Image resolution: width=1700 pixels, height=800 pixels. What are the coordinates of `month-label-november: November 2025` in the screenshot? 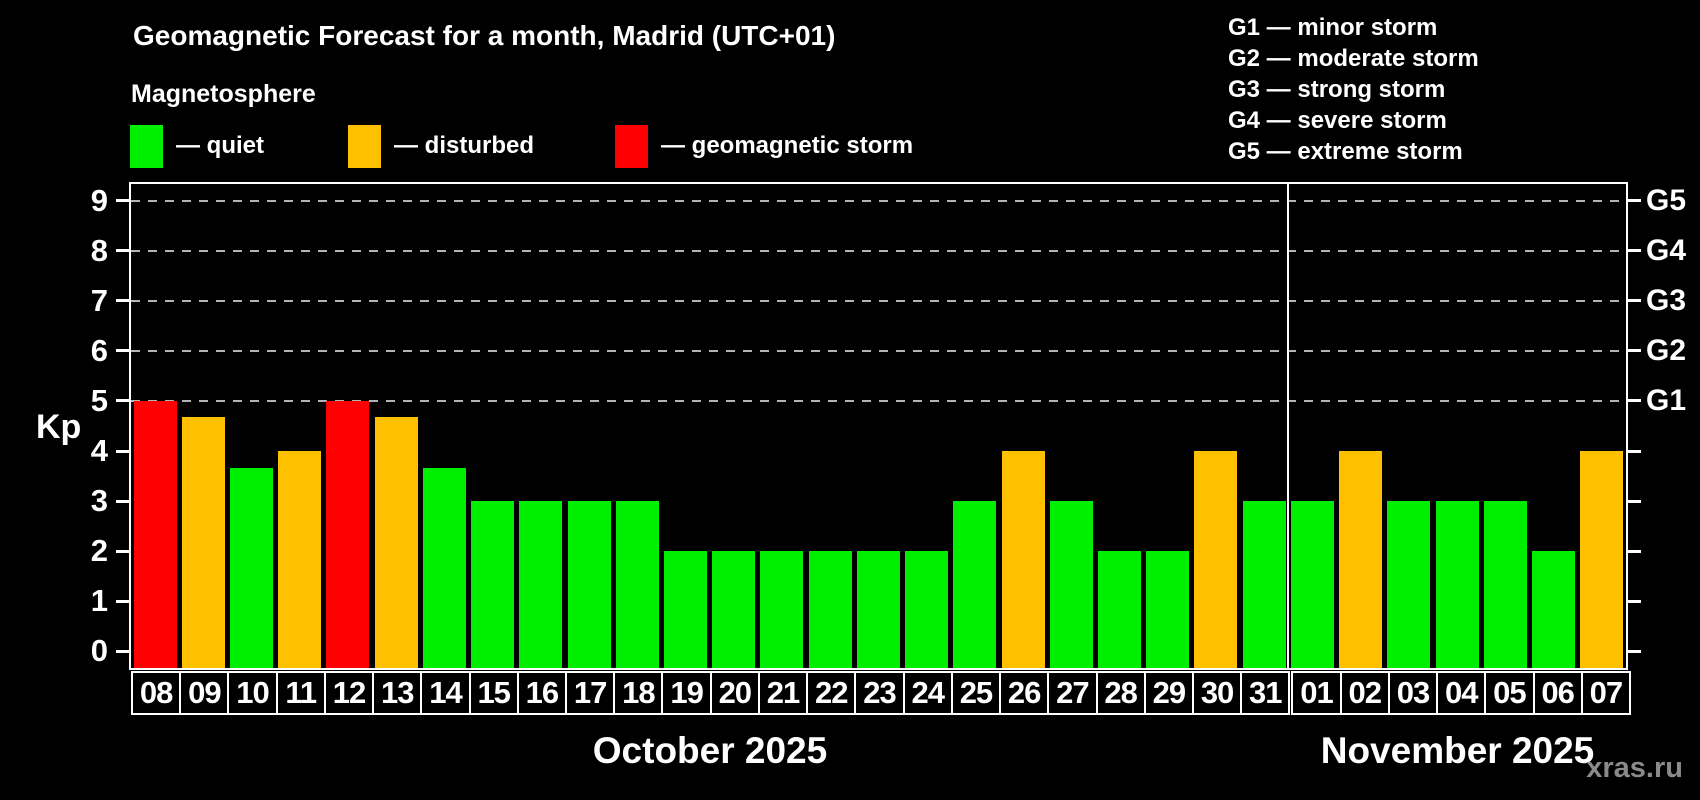 It's located at (1457, 750).